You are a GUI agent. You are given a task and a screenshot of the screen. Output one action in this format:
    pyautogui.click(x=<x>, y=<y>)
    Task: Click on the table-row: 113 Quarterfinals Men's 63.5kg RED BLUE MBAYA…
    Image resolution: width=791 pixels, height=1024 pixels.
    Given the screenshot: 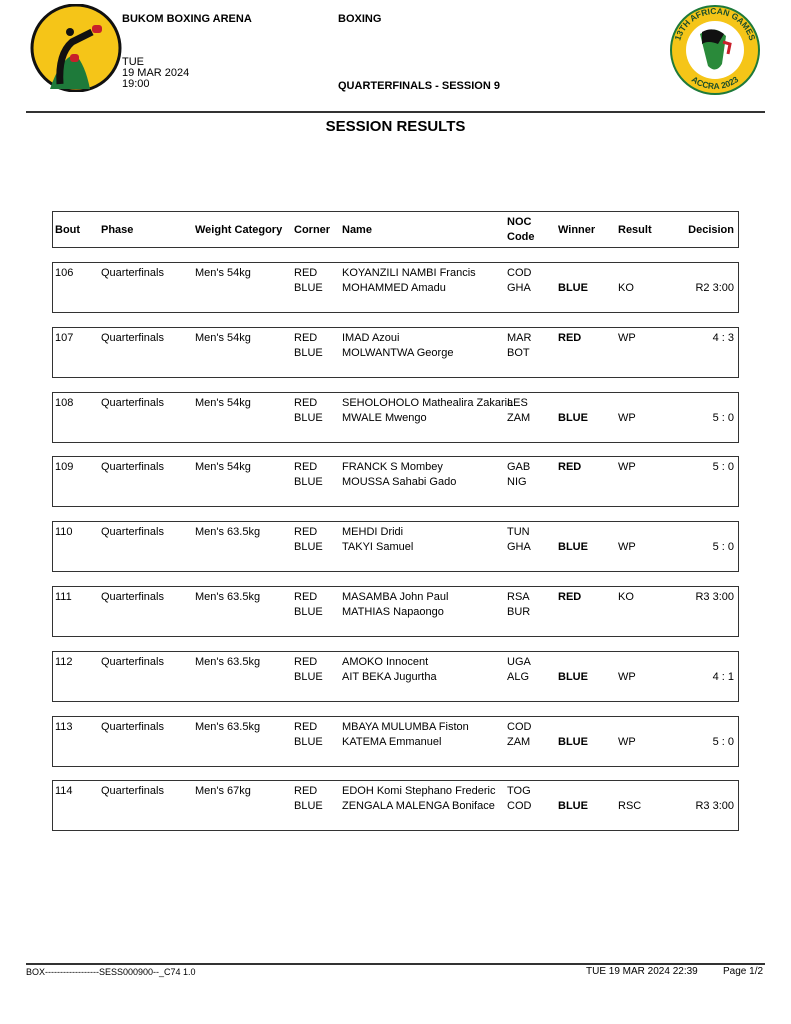 What is the action you would take?
    pyautogui.click(x=395, y=741)
    